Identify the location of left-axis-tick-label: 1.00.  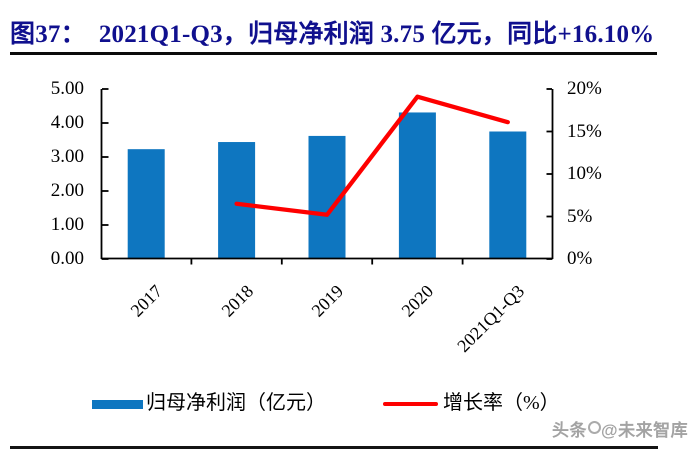
(67, 224).